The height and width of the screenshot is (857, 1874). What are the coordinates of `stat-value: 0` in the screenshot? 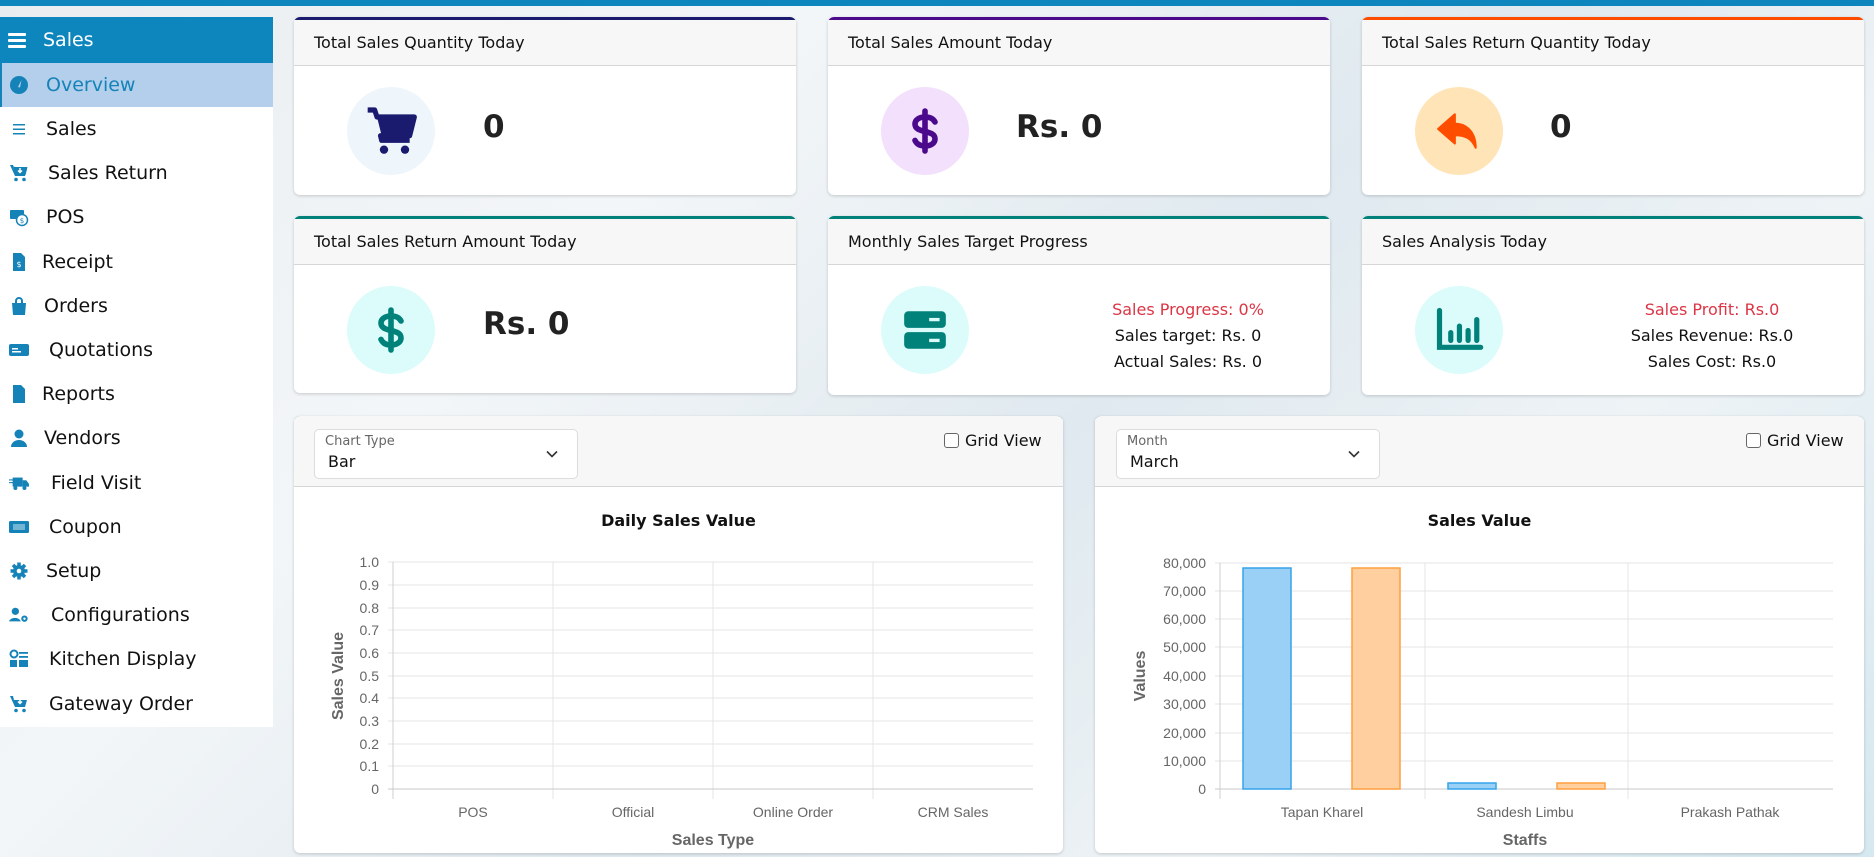 It's located at (494, 127).